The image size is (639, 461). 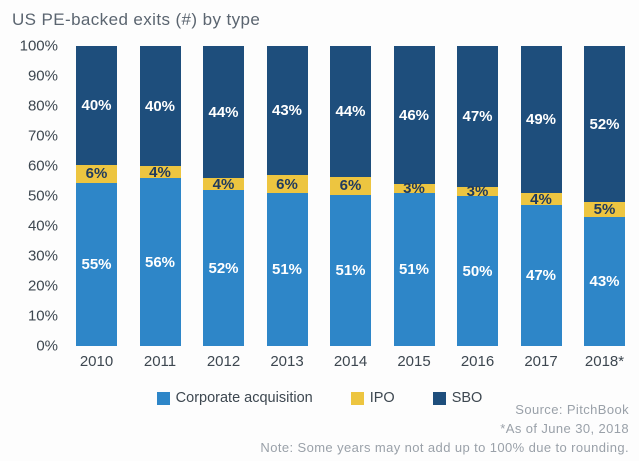 I want to click on source-note: Source: PitchBook, so click(x=572, y=409).